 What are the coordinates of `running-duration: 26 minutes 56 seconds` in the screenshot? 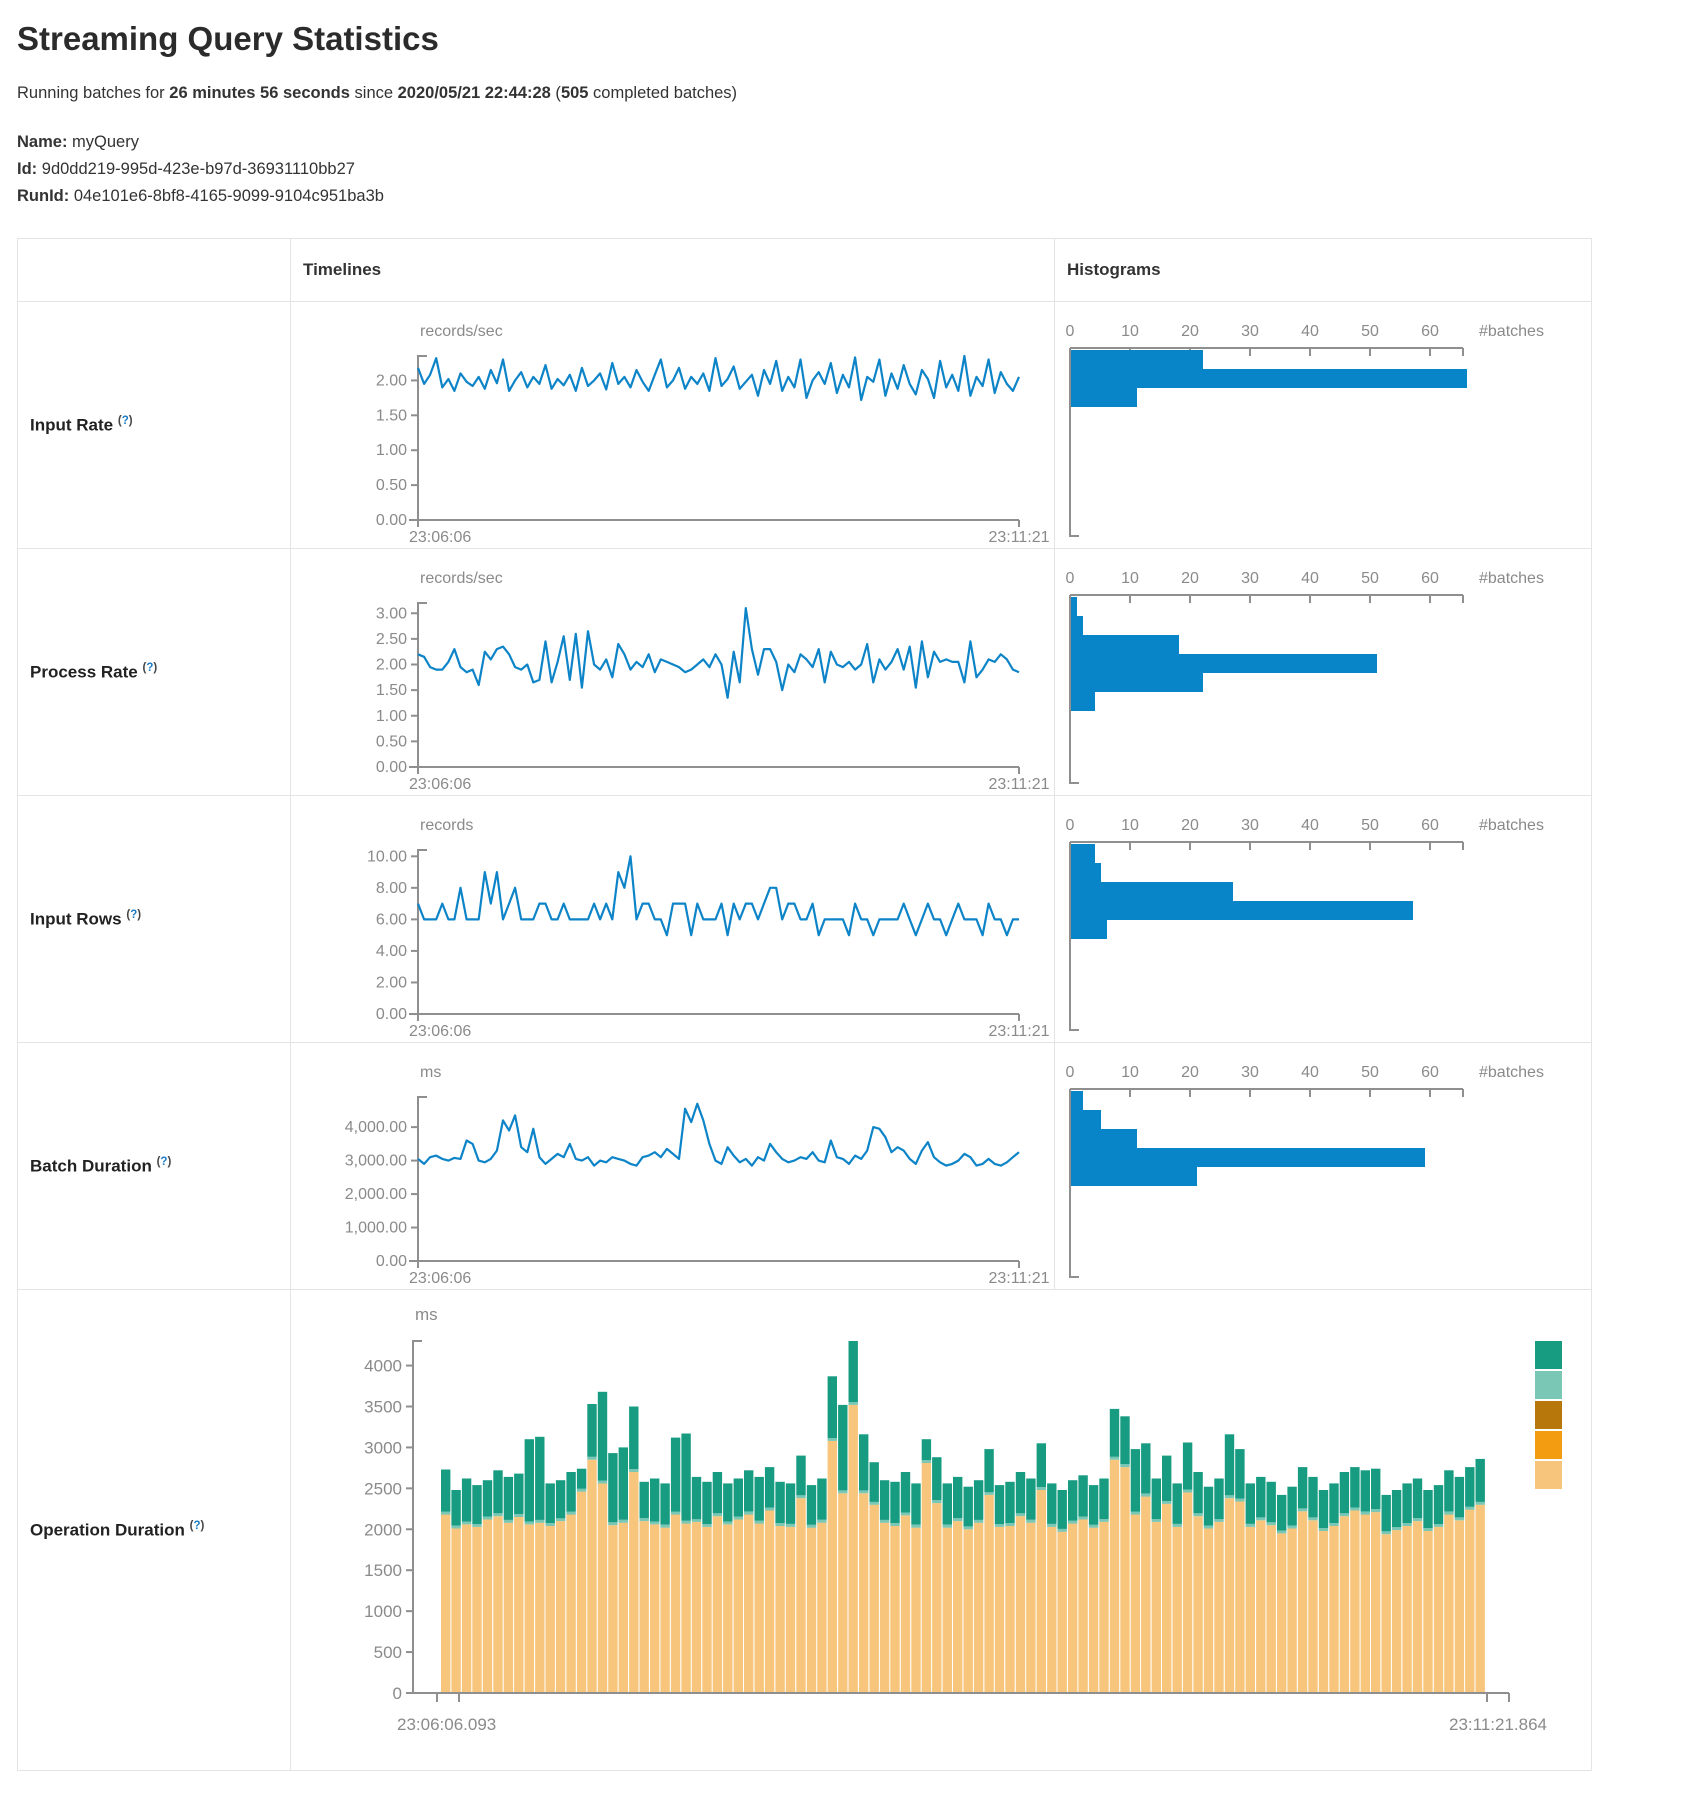 It's located at (259, 93).